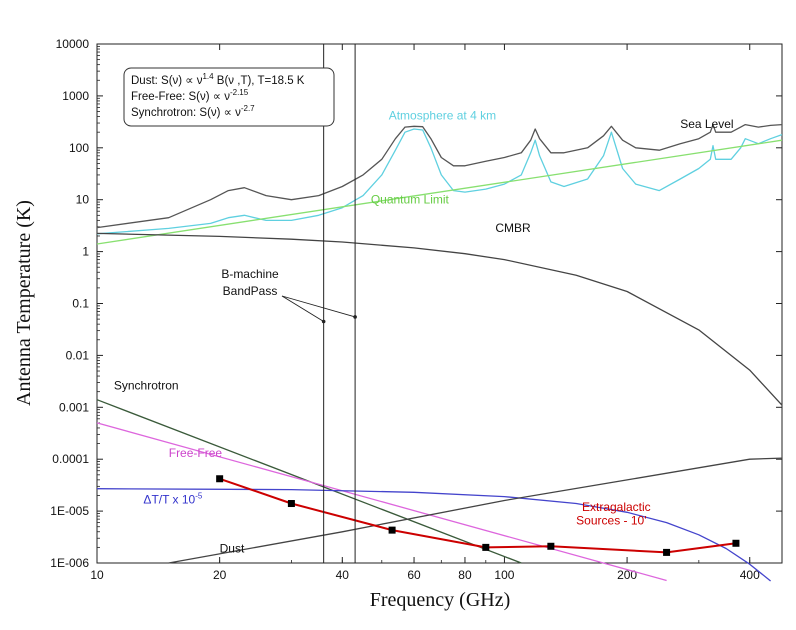  I want to click on annotation-sources-10: Sources - 10', so click(611, 521).